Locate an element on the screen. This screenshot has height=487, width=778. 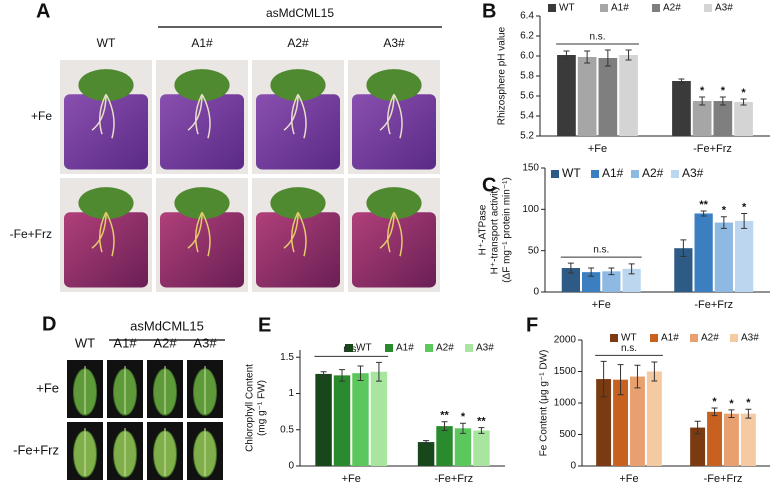
annotation: n.s. is located at coordinates (629, 348).